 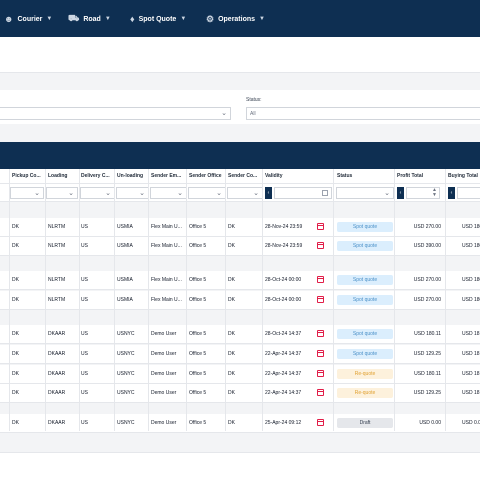 I want to click on nav-spot-quote-label: Spot Quote, so click(x=157, y=19).